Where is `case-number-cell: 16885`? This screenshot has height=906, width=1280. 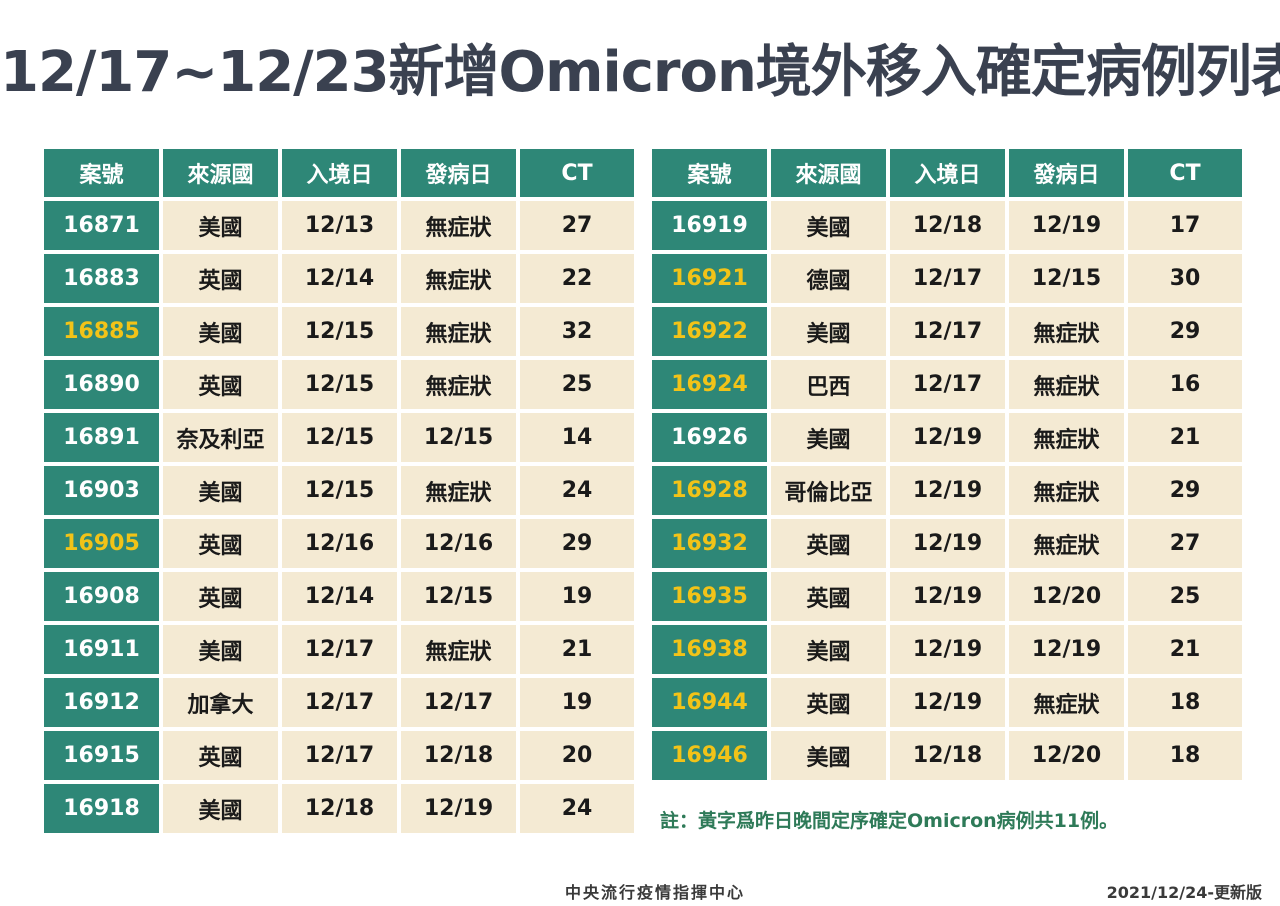 case-number-cell: 16885 is located at coordinates (101, 331).